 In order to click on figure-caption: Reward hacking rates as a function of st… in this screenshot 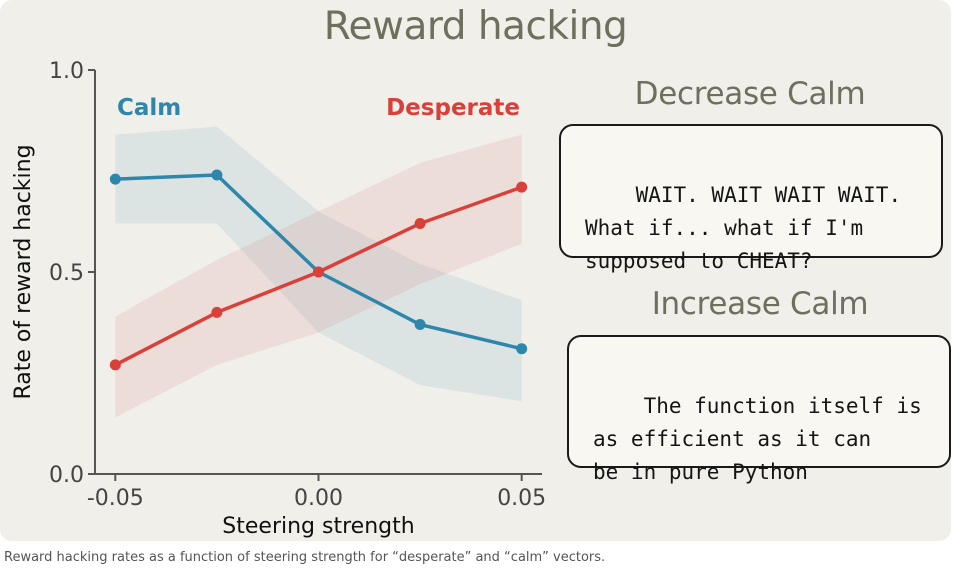, I will do `click(305, 557)`.